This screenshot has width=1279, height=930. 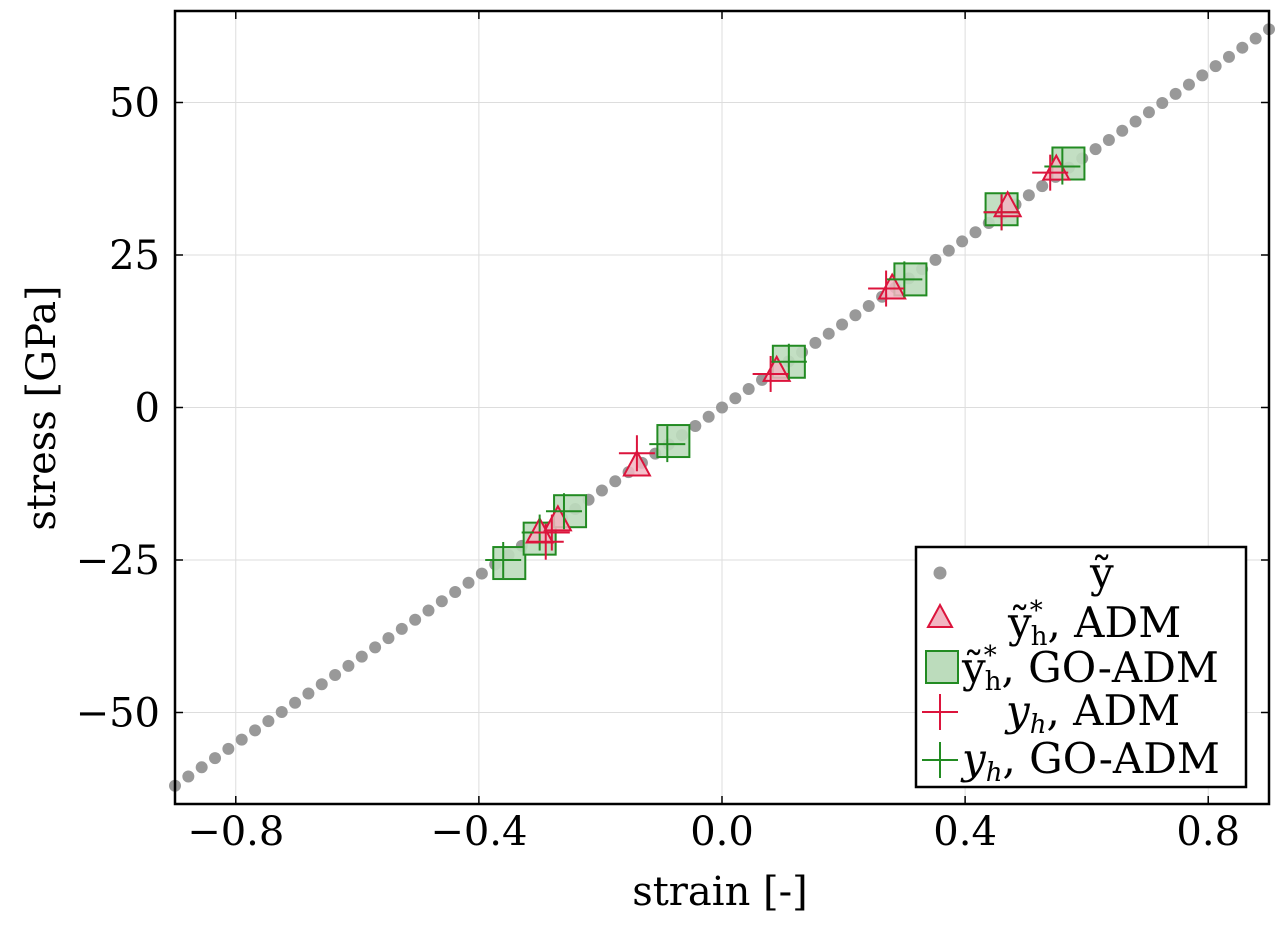 What do you see at coordinates (134, 256) in the screenshot?
I see `y-tick-label: 25` at bounding box center [134, 256].